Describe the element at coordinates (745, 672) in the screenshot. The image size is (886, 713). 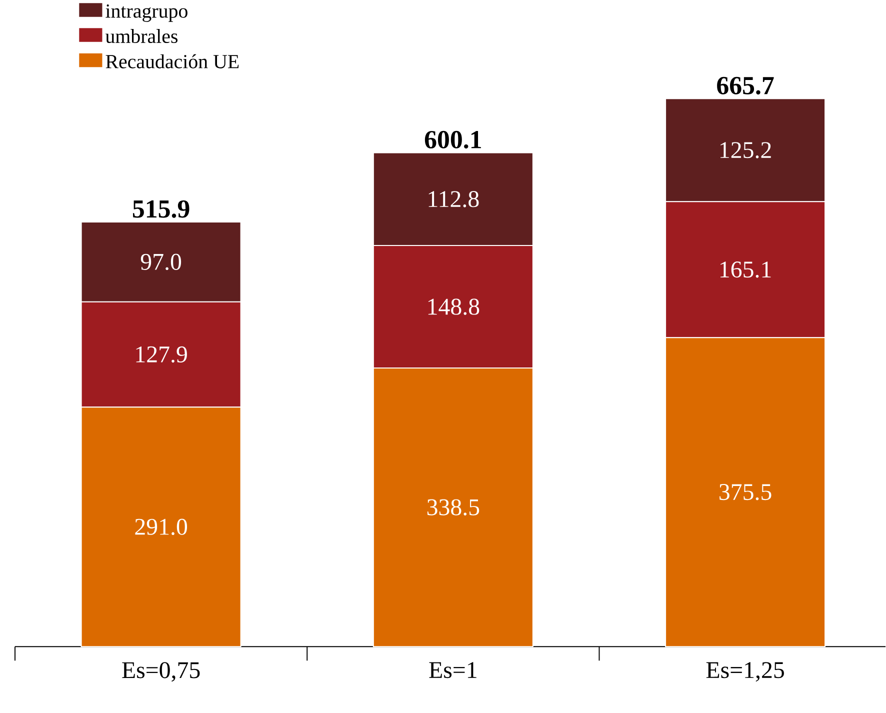
I see `x-tick-label: Es=1,25` at that location.